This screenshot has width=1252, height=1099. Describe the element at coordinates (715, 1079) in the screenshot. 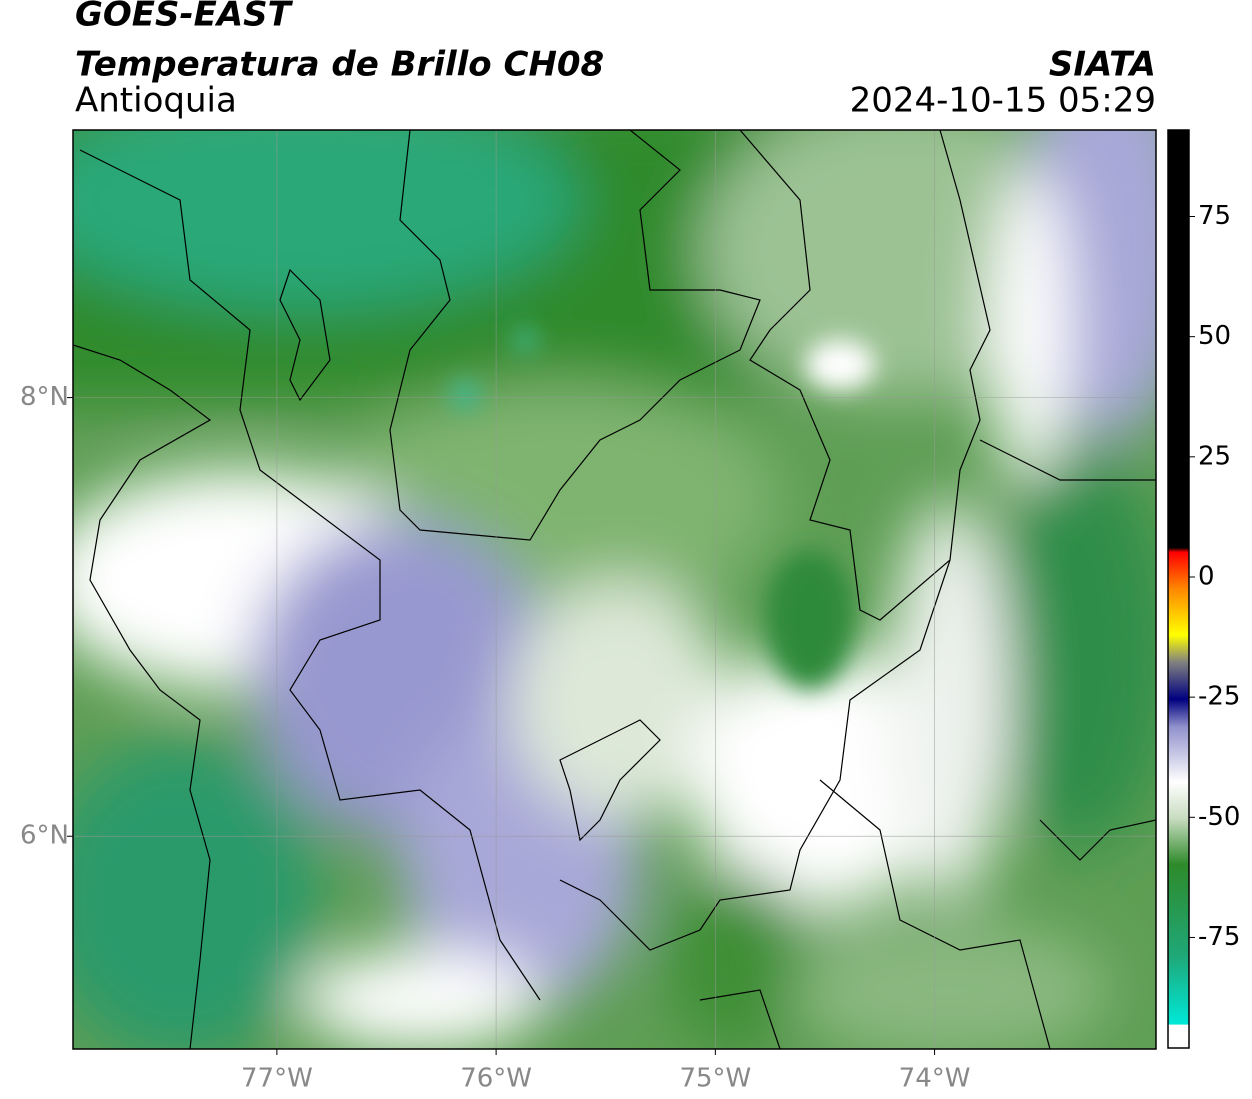

I see `x-tick-label: 75°W` at that location.